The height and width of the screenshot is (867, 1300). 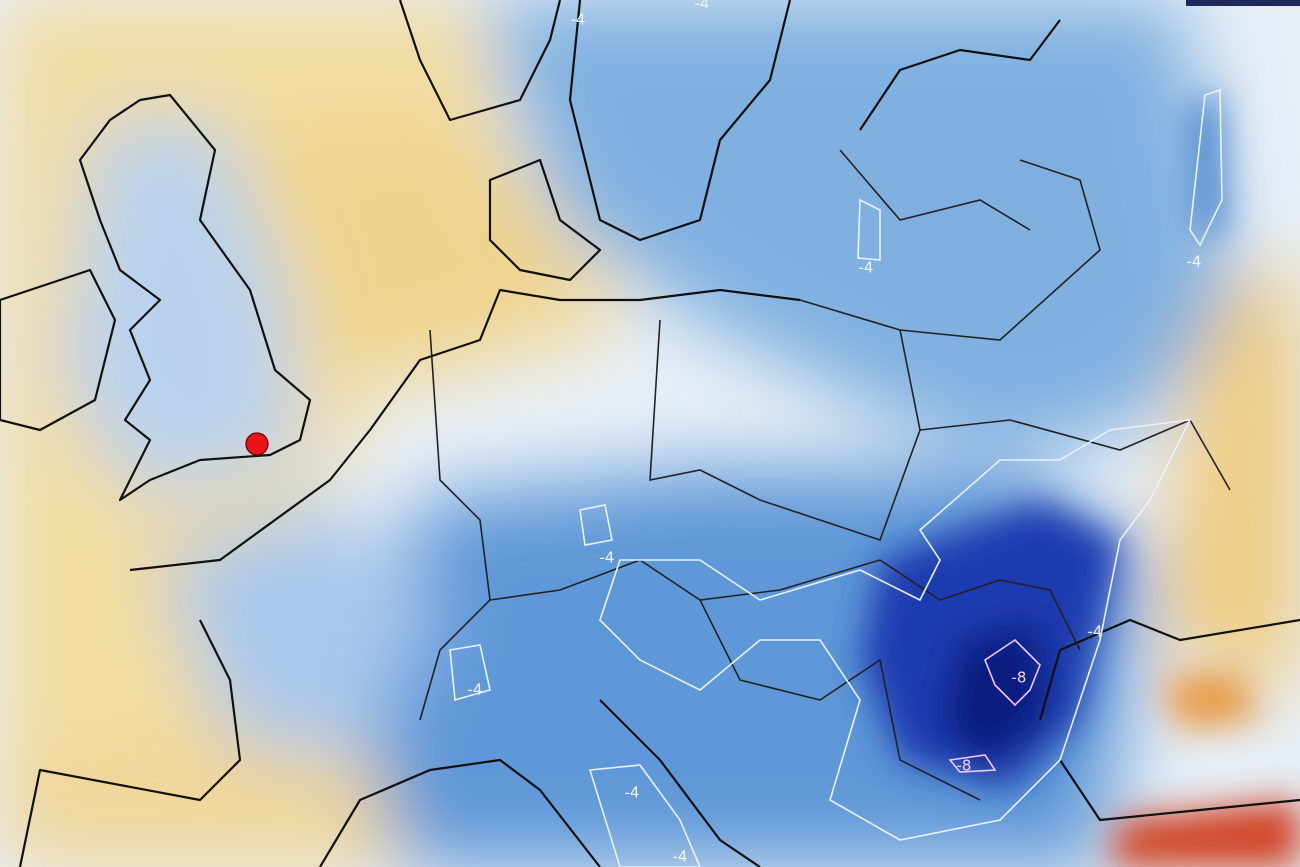 I want to click on cool-britain, so click(x=180, y=310).